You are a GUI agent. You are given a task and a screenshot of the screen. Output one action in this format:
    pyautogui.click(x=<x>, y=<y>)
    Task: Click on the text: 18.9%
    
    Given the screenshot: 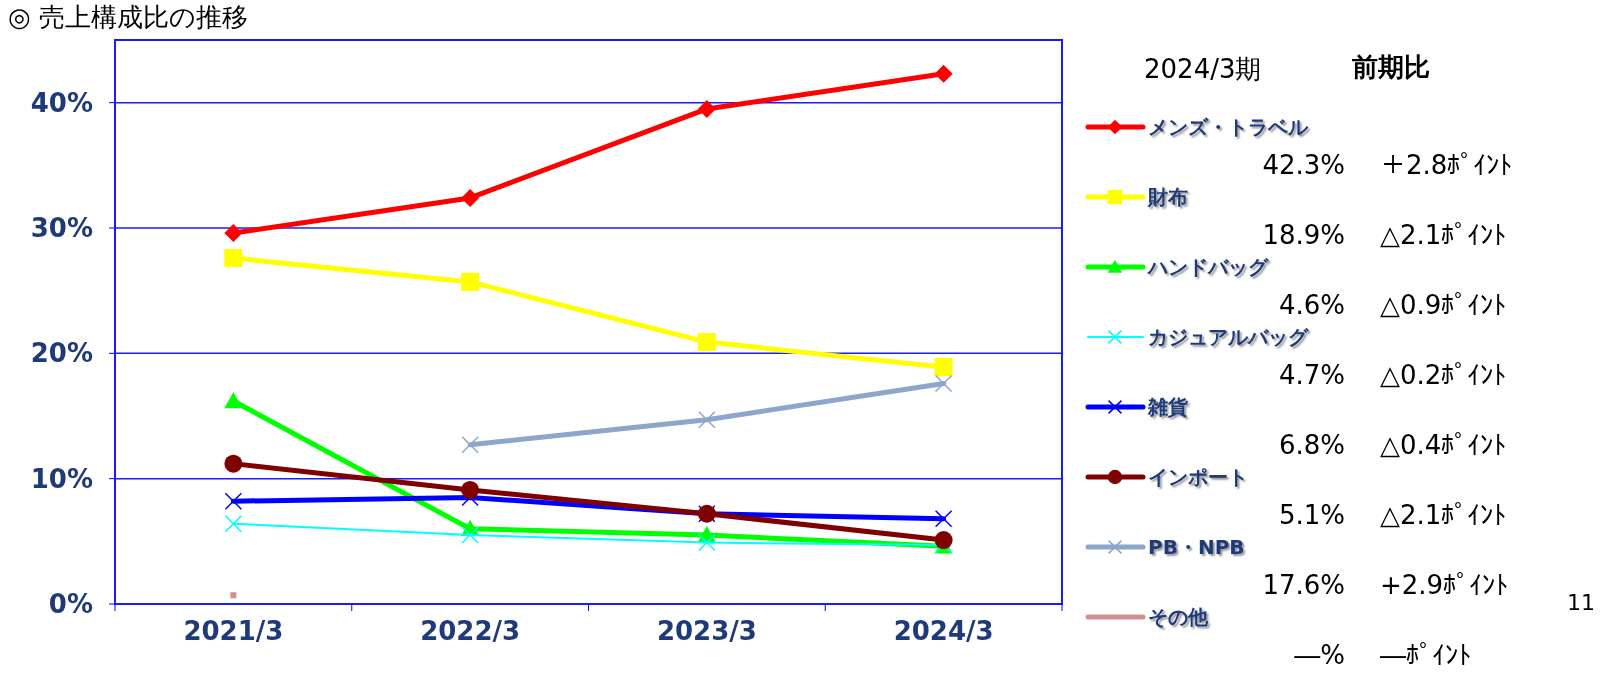 What is the action you would take?
    pyautogui.click(x=1303, y=235)
    